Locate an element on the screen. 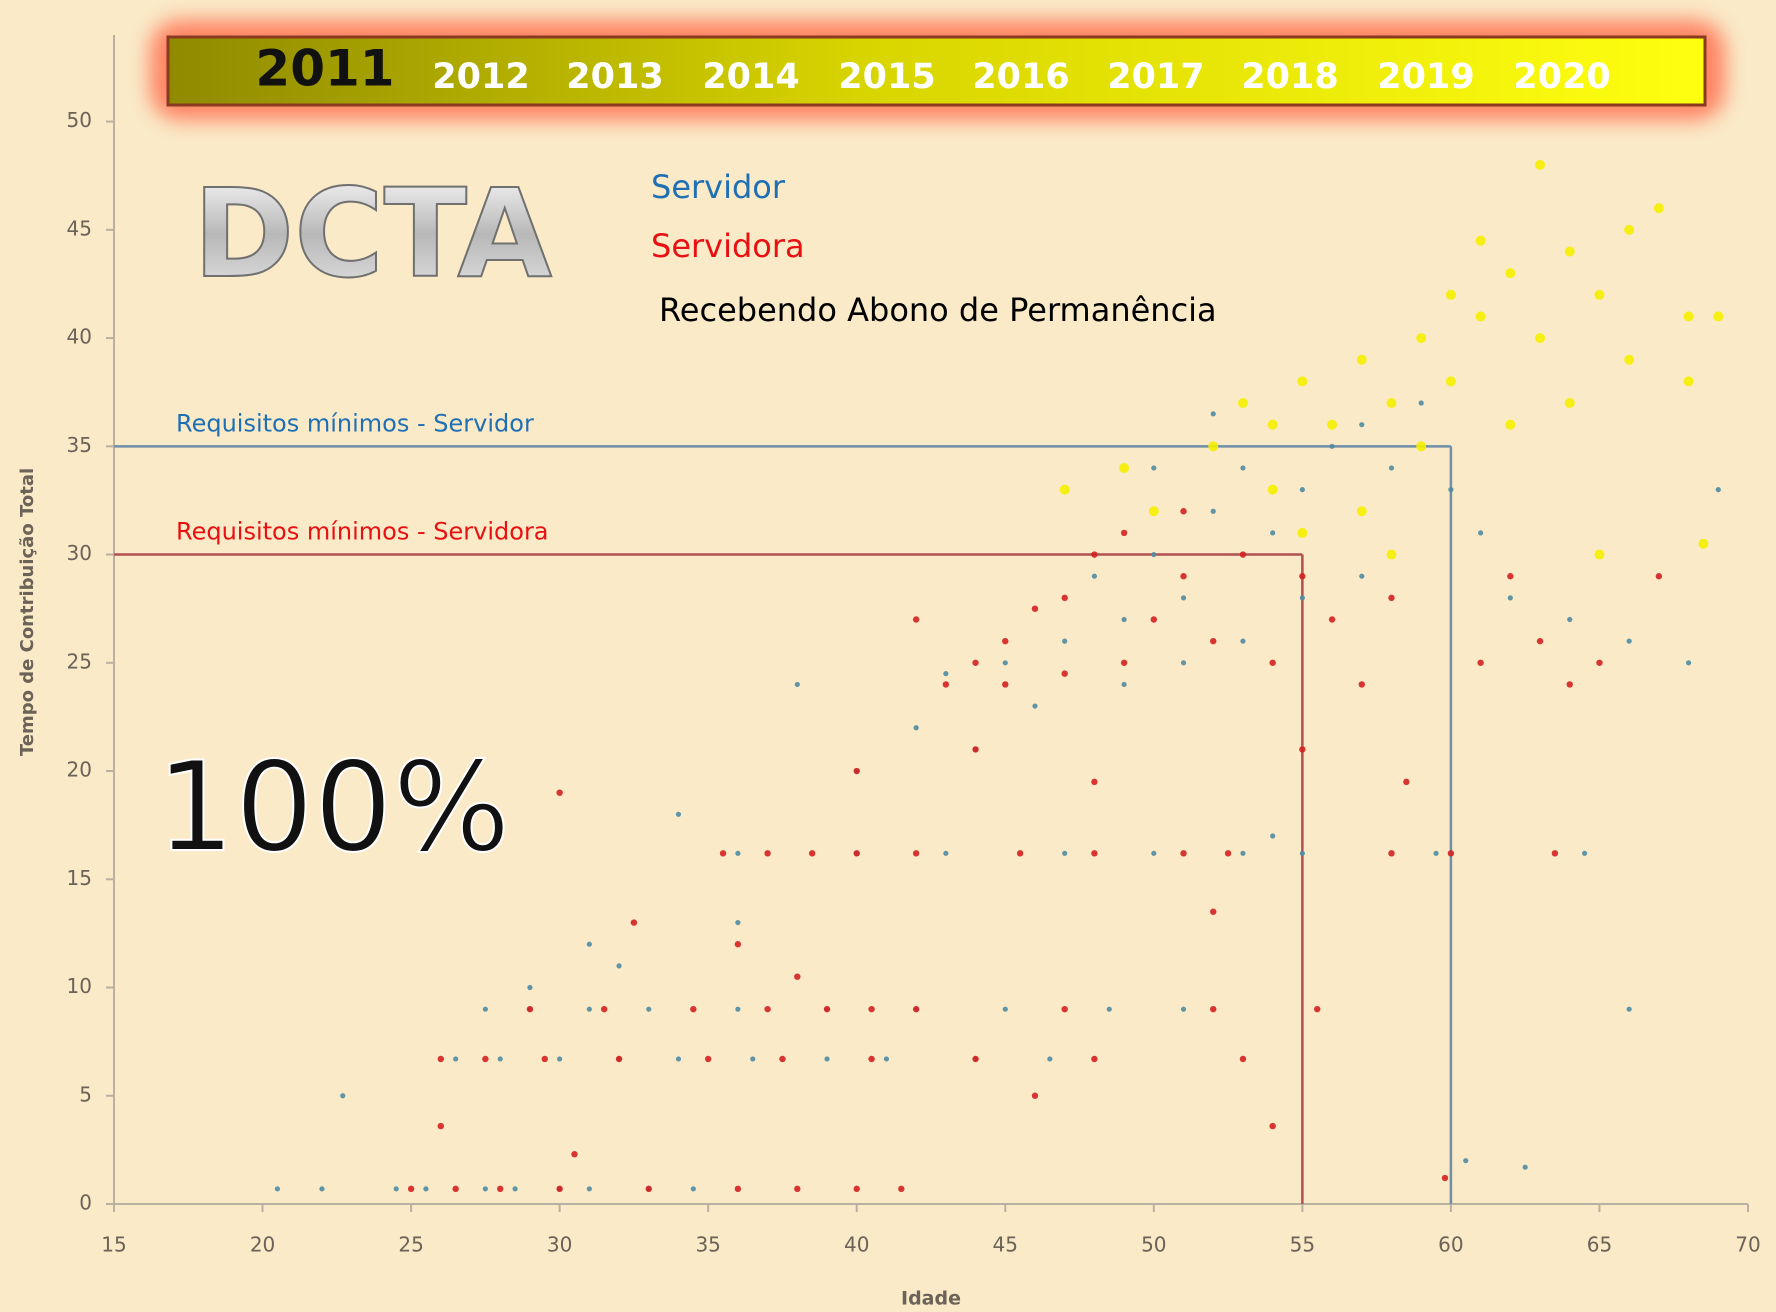 The width and height of the screenshot is (1776, 1312). year-label: 2017 is located at coordinates (1155, 77).